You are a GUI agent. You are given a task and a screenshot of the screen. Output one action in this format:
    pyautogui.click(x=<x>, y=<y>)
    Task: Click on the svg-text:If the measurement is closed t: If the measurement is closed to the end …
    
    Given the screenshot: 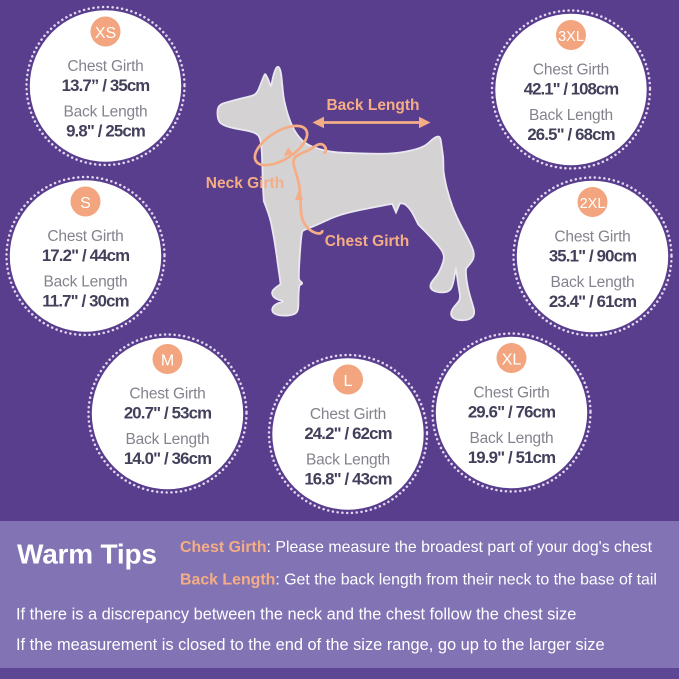 What is the action you would take?
    pyautogui.click(x=310, y=645)
    